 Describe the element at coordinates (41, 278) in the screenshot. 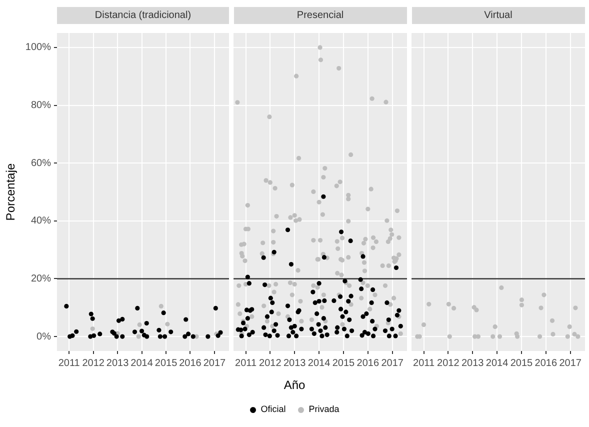

I see `y-tick-label: 20%` at that location.